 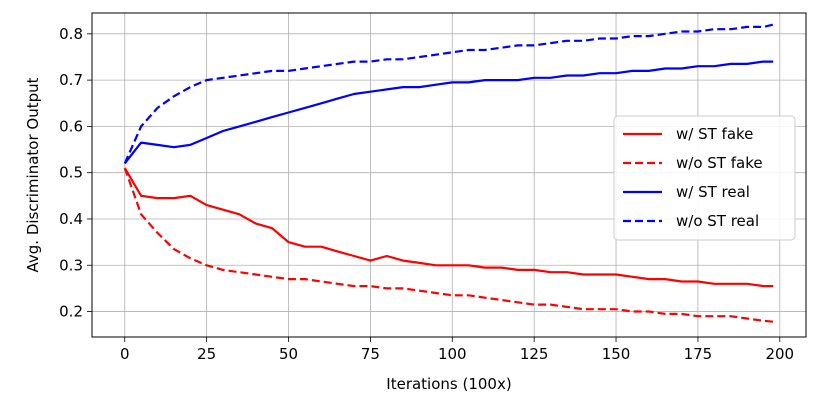 What do you see at coordinates (370, 354) in the screenshot?
I see `x-tick-label: 75` at bounding box center [370, 354].